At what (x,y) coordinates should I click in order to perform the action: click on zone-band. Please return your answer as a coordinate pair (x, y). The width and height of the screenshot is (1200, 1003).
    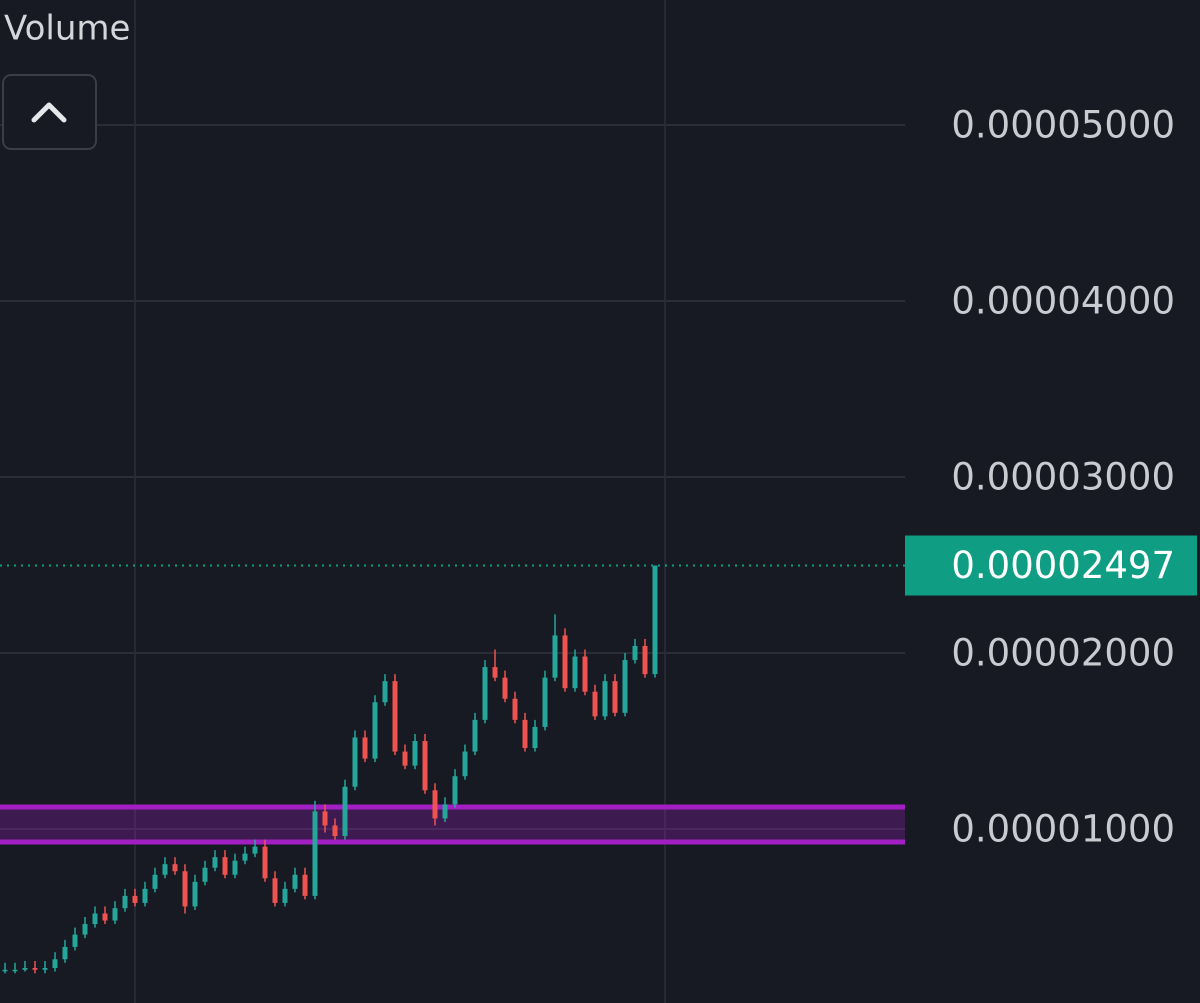
    Looking at the image, I should click on (452, 824).